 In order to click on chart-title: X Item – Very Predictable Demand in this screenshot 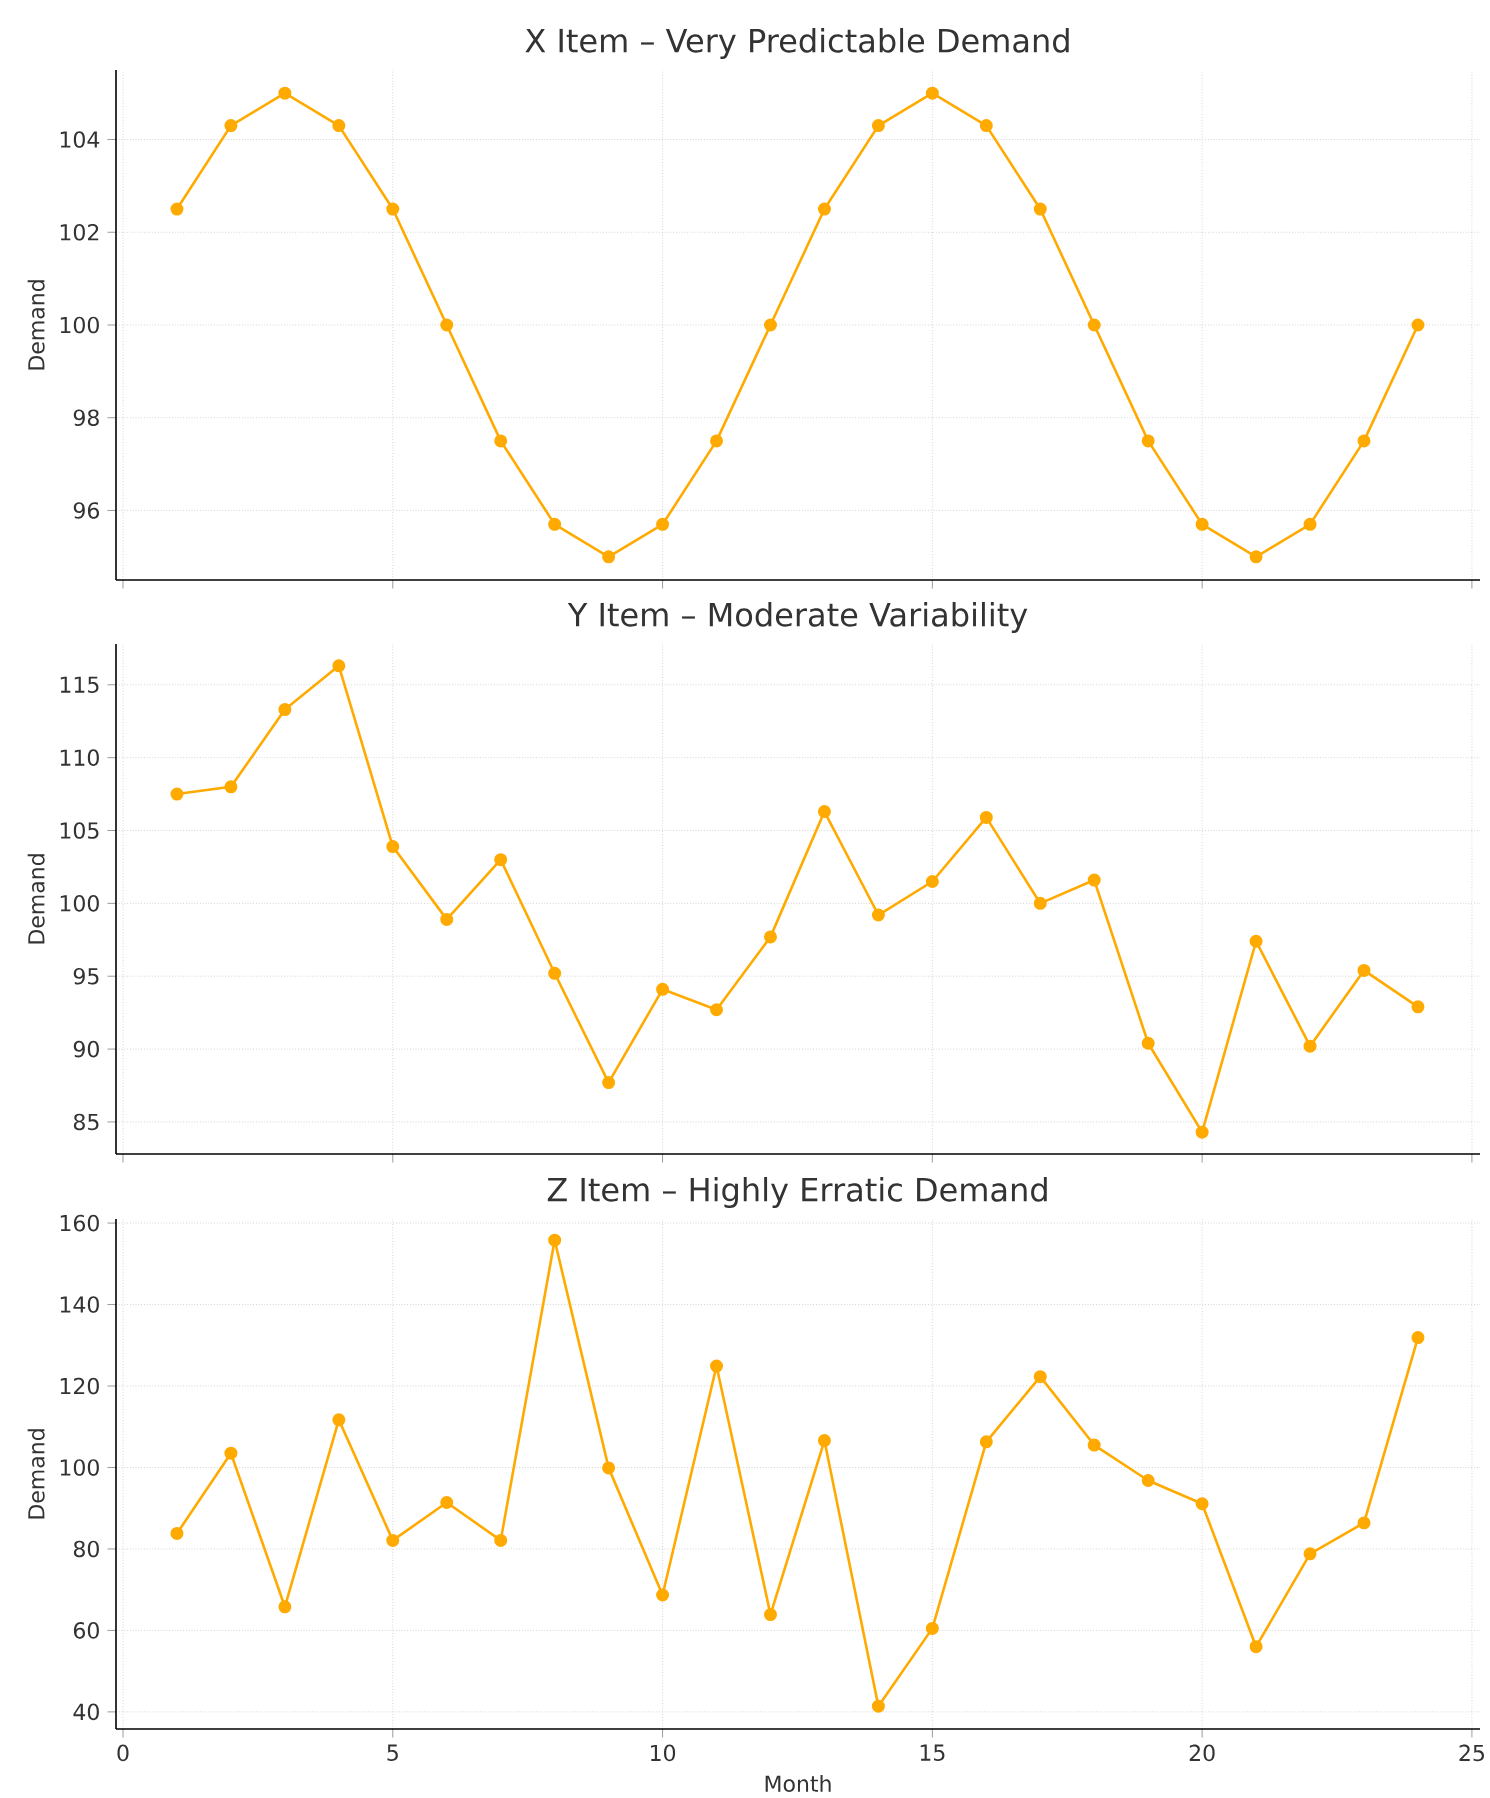, I will do `click(797, 43)`.